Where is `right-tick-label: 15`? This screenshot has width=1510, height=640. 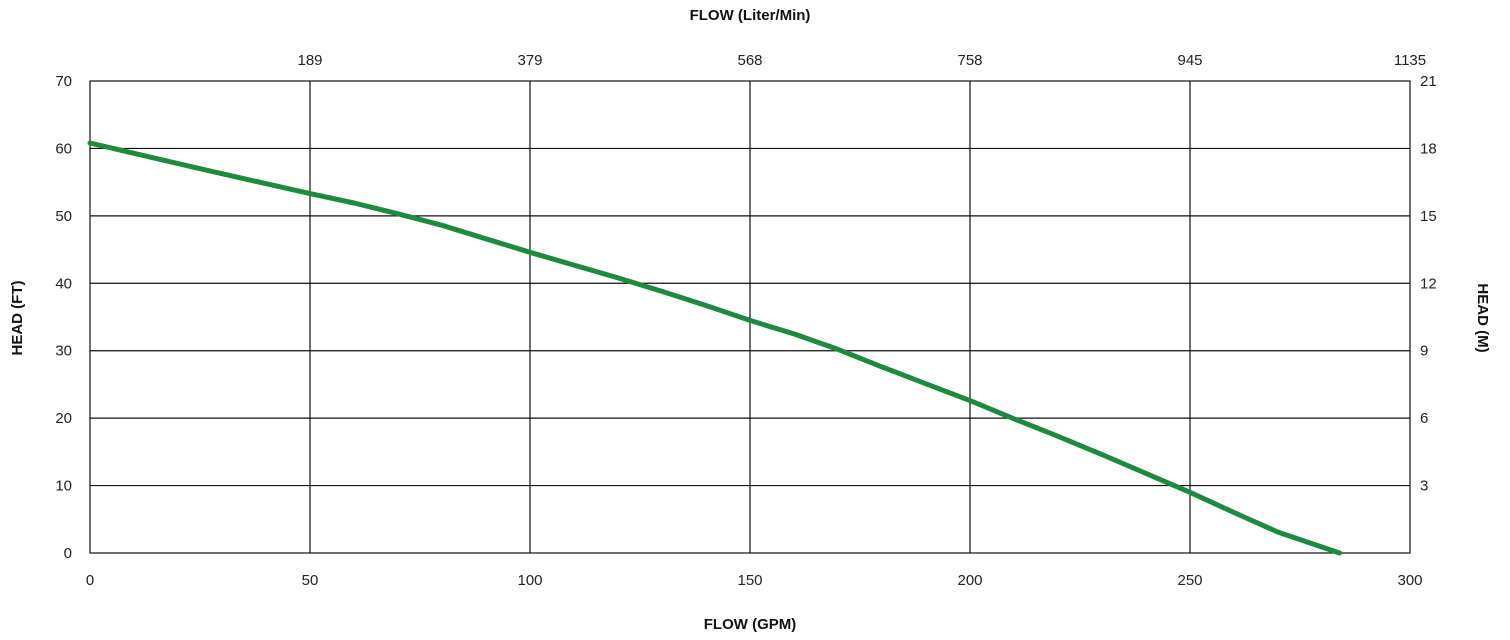
right-tick-label: 15 is located at coordinates (1428, 216).